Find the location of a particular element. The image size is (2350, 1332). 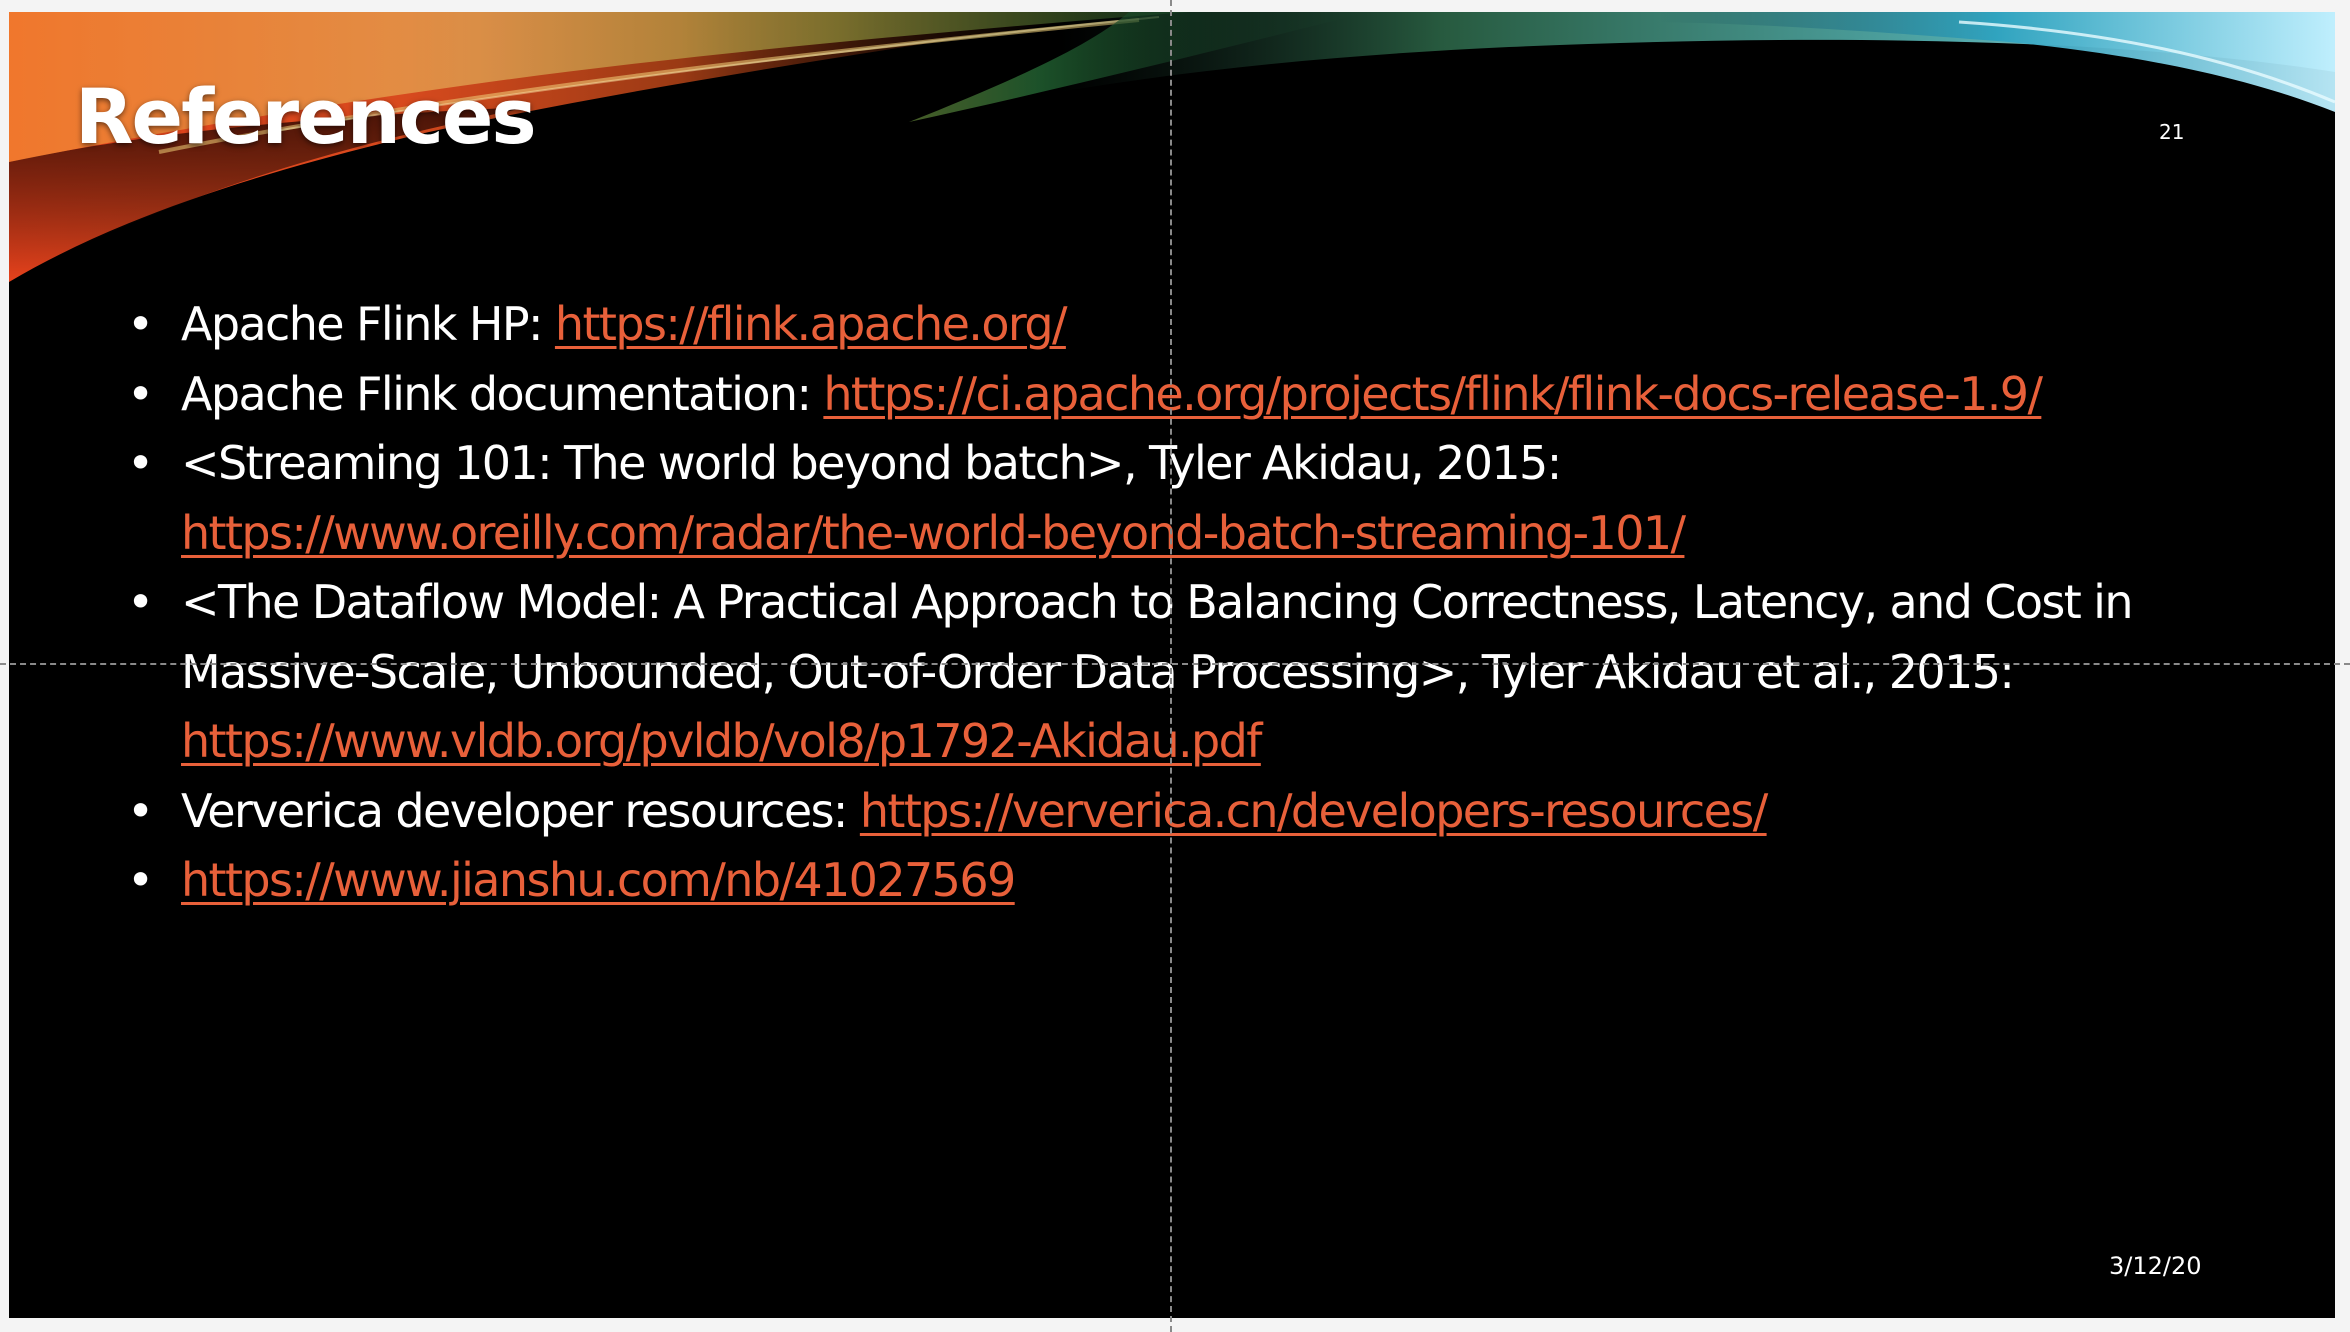

slide-date: 3/12/20 is located at coordinates (2155, 1266).